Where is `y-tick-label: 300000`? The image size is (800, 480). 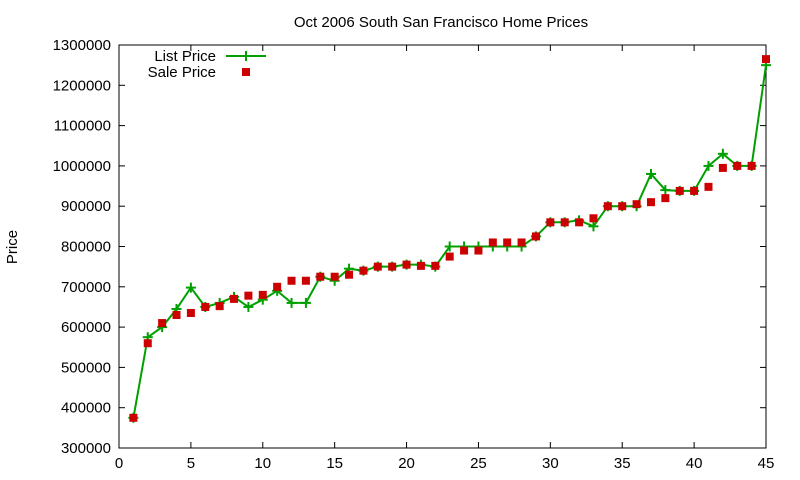 y-tick-label: 300000 is located at coordinates (86, 448).